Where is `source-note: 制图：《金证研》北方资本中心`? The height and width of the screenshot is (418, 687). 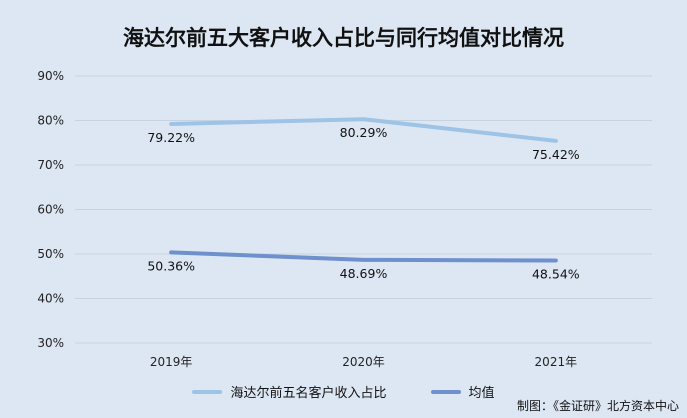
source-note: 制图：《金证研》北方资本中心 is located at coordinates (597, 406).